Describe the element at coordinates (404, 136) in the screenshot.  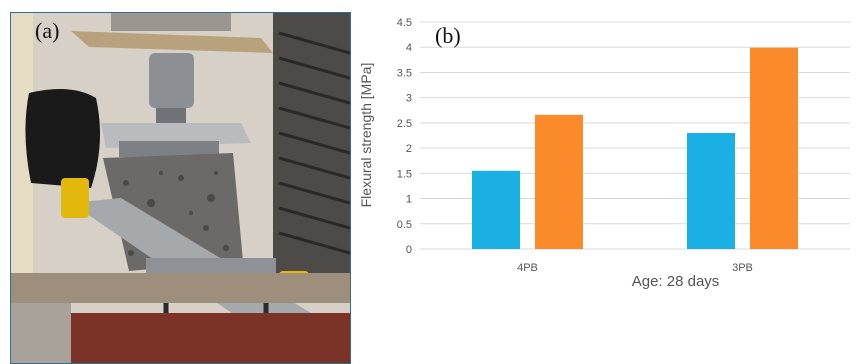
I see `y-tick-labels: 0 0.5 1 1.5 2 2.5 3 3.5 4 4.5` at that location.